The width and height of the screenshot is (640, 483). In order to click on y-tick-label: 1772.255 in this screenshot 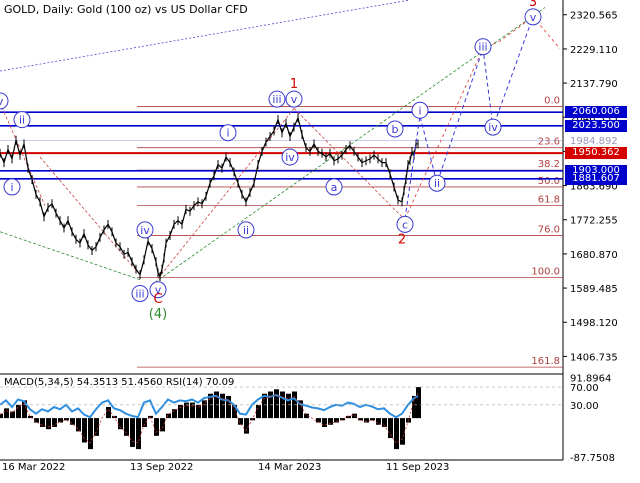, I will do `click(594, 221)`.